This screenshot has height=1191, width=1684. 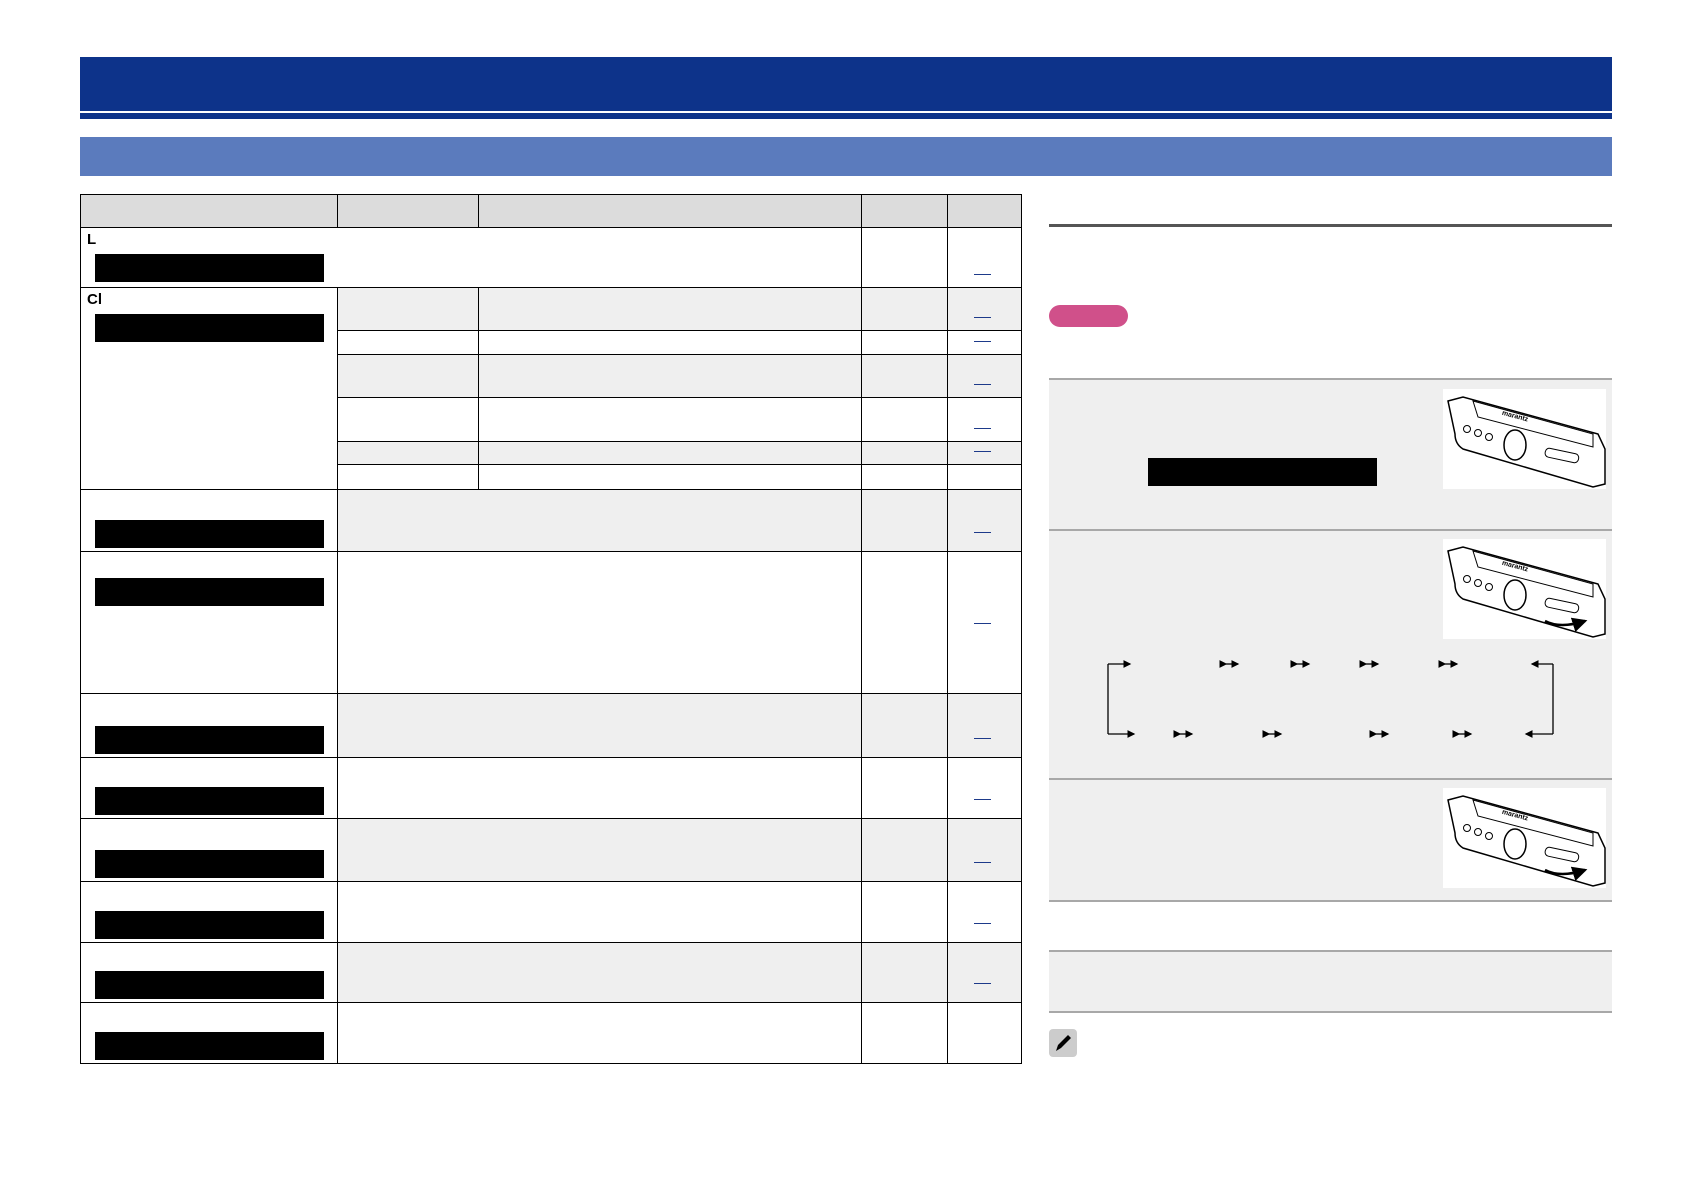 I want to click on table-cell: L, so click(x=471, y=257).